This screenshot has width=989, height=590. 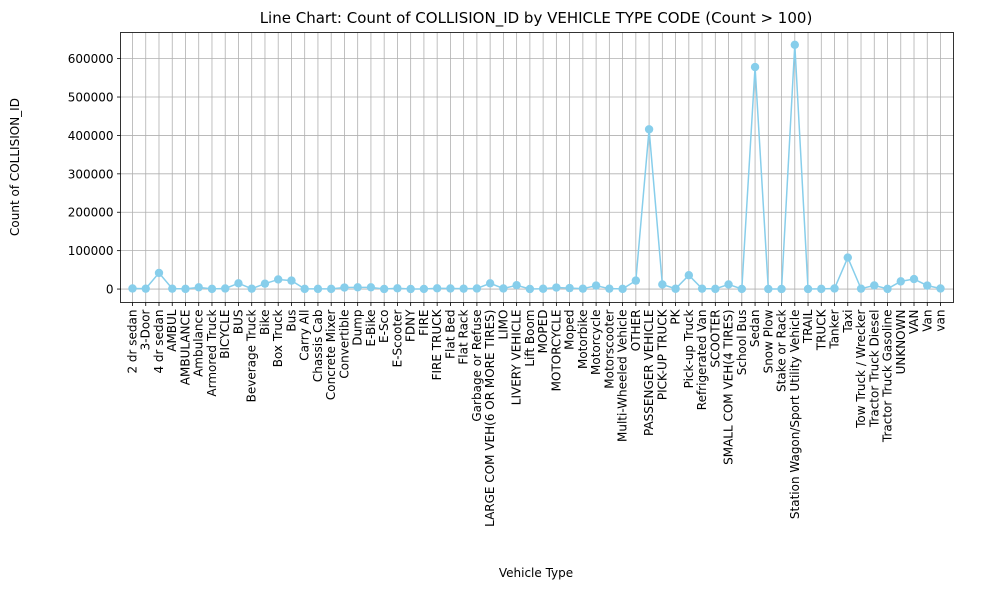 I want to click on x-tick-label: 2 dr sedan, so click(x=133, y=342).